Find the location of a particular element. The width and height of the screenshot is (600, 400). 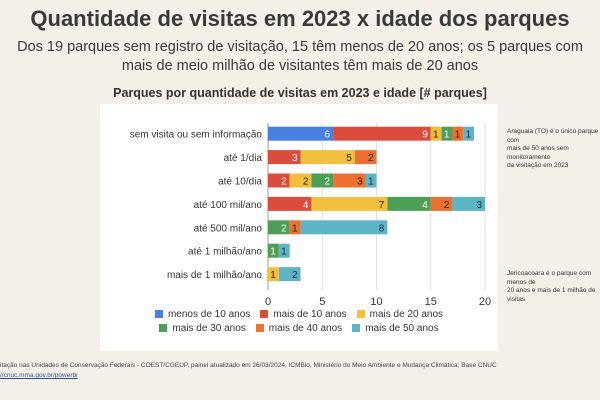

bars: 6 9 1 1 1 13 5 22 2 2 3 14 7 4 2 32 1 81 11 2 is located at coordinates (376, 204).